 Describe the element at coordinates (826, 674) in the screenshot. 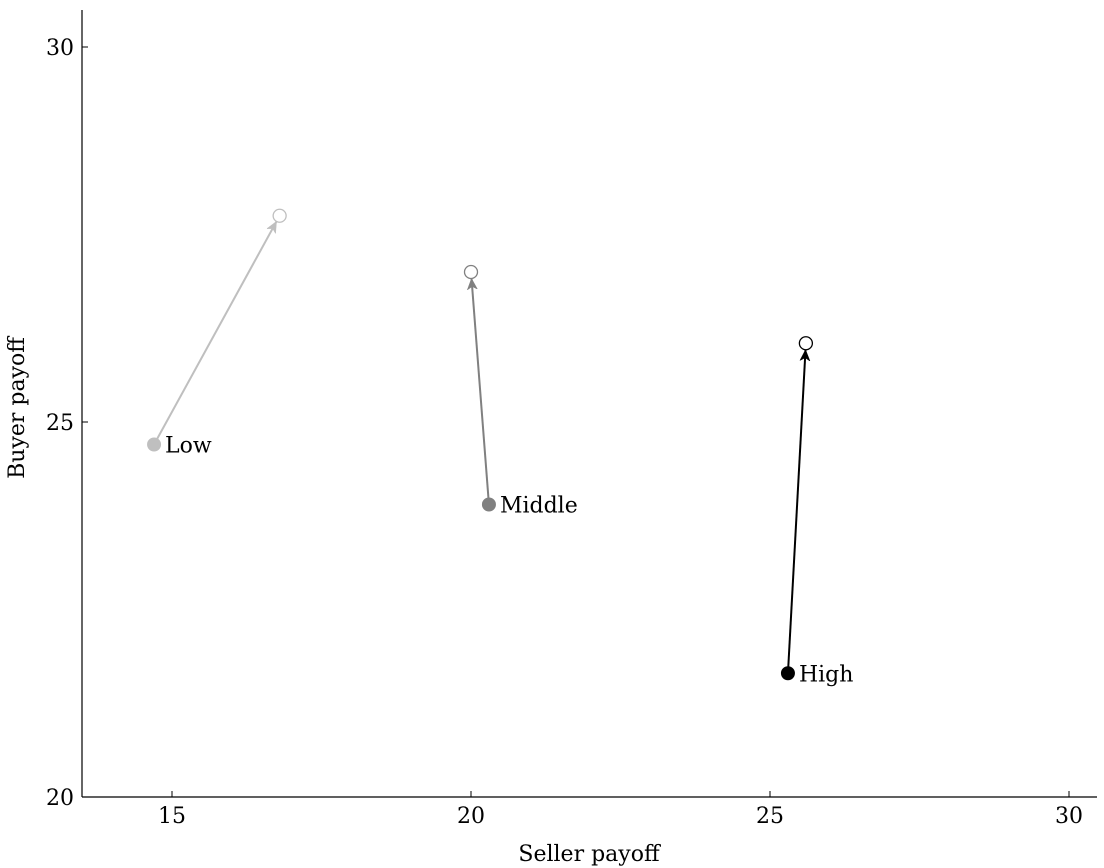

I see `point-label-high: High` at that location.